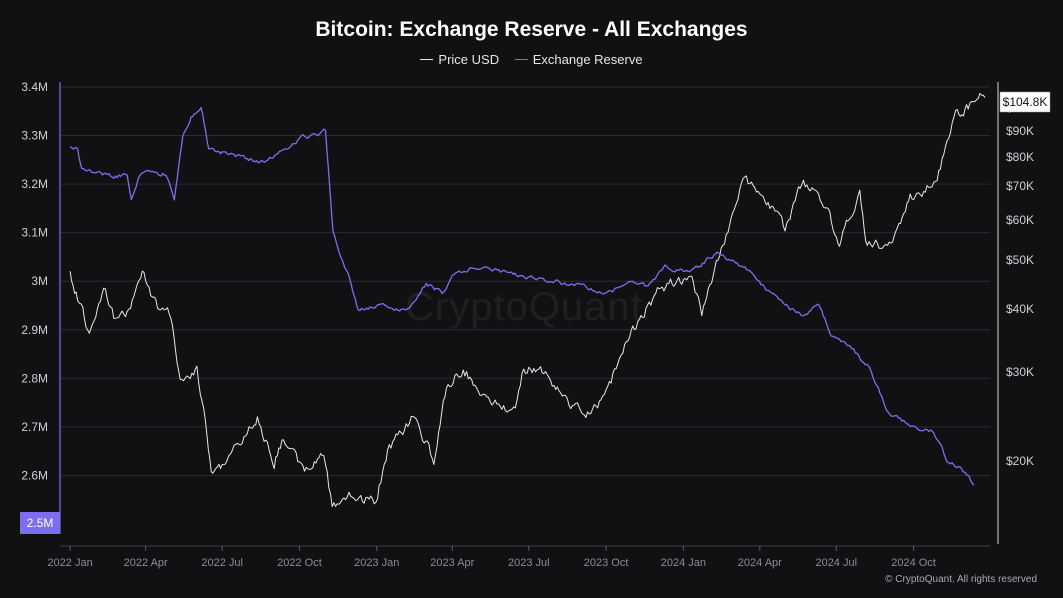 The image size is (1063, 598). What do you see at coordinates (606, 563) in the screenshot?
I see `x-tick-label: 2023 Oct` at bounding box center [606, 563].